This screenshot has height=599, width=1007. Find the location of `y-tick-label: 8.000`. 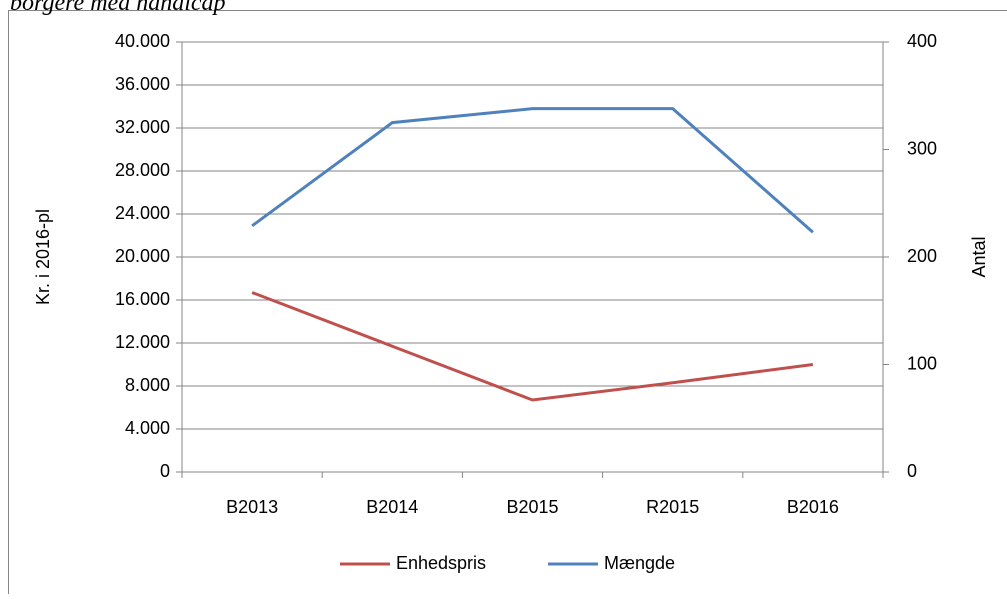

y-tick-label: 8.000 is located at coordinates (147, 385).